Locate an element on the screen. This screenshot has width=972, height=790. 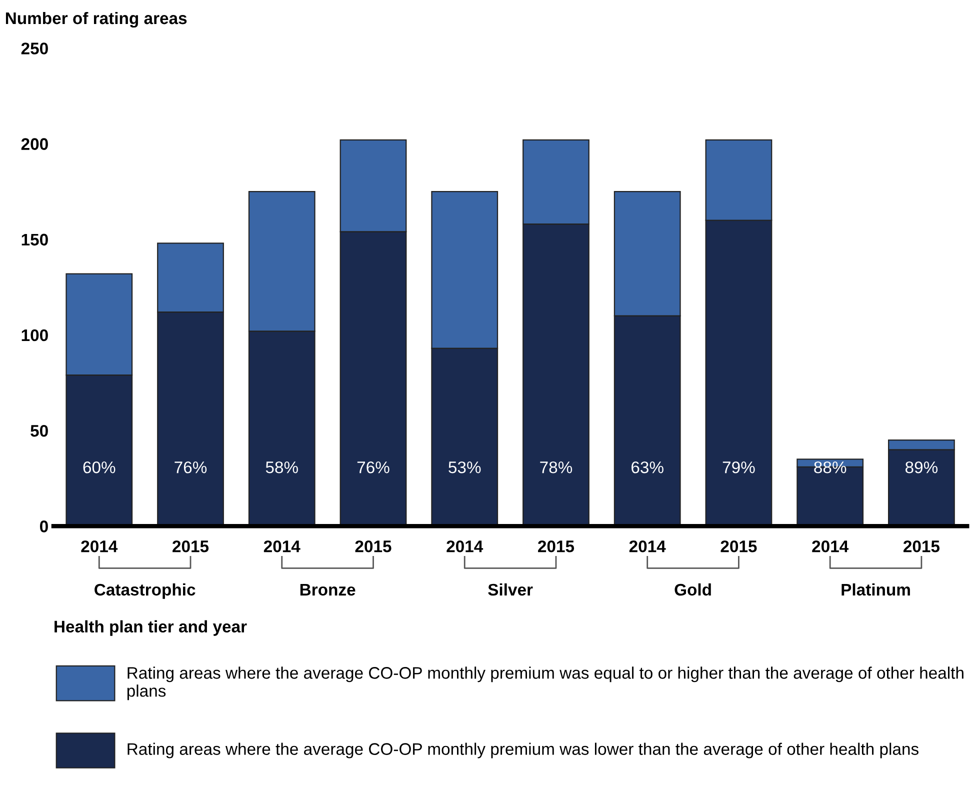
legend-label: Rating areas where the average CO-OP monthly premium was equal to or higher than the average of other health plans is located at coordinates (545, 683).